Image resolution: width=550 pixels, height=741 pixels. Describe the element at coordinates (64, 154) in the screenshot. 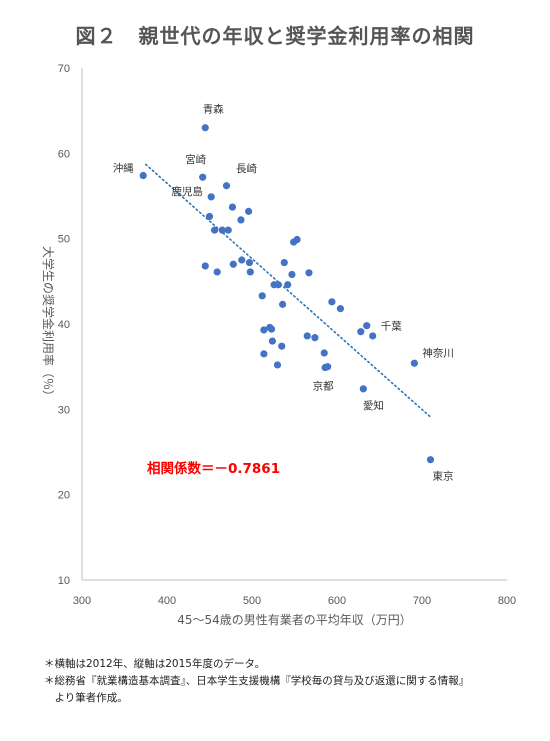

I see `y-tick-label: 60` at that location.